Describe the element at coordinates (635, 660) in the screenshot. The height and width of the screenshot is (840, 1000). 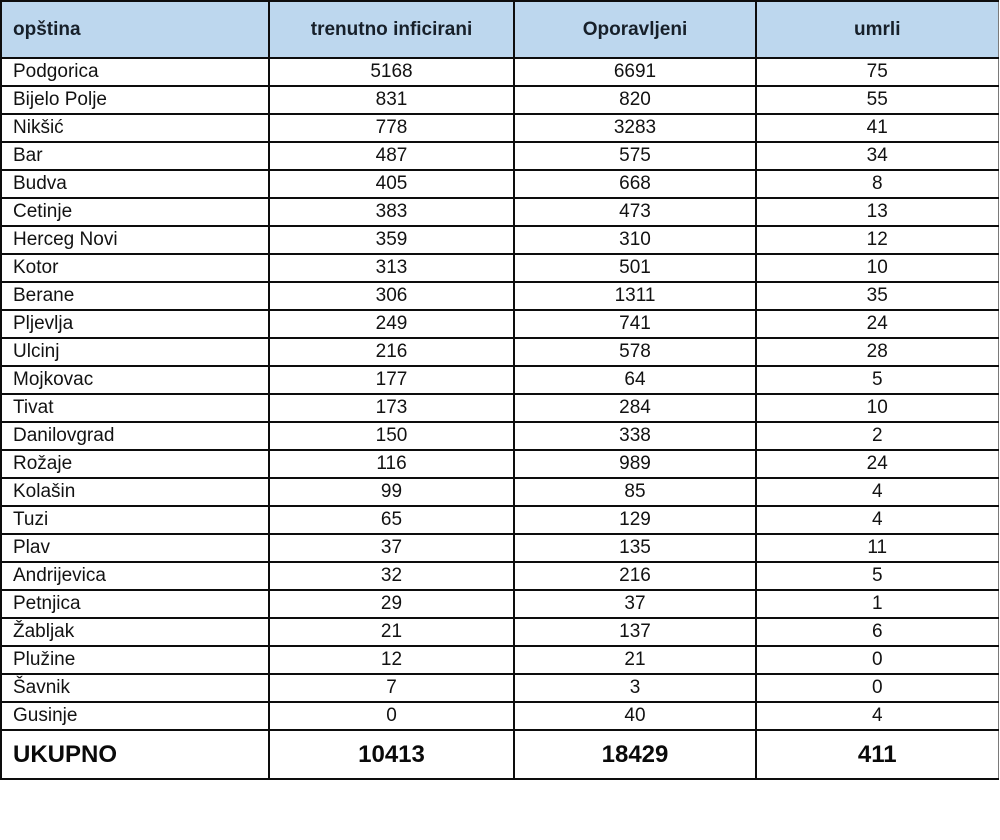
I see `recovered-cell: 21` at that location.